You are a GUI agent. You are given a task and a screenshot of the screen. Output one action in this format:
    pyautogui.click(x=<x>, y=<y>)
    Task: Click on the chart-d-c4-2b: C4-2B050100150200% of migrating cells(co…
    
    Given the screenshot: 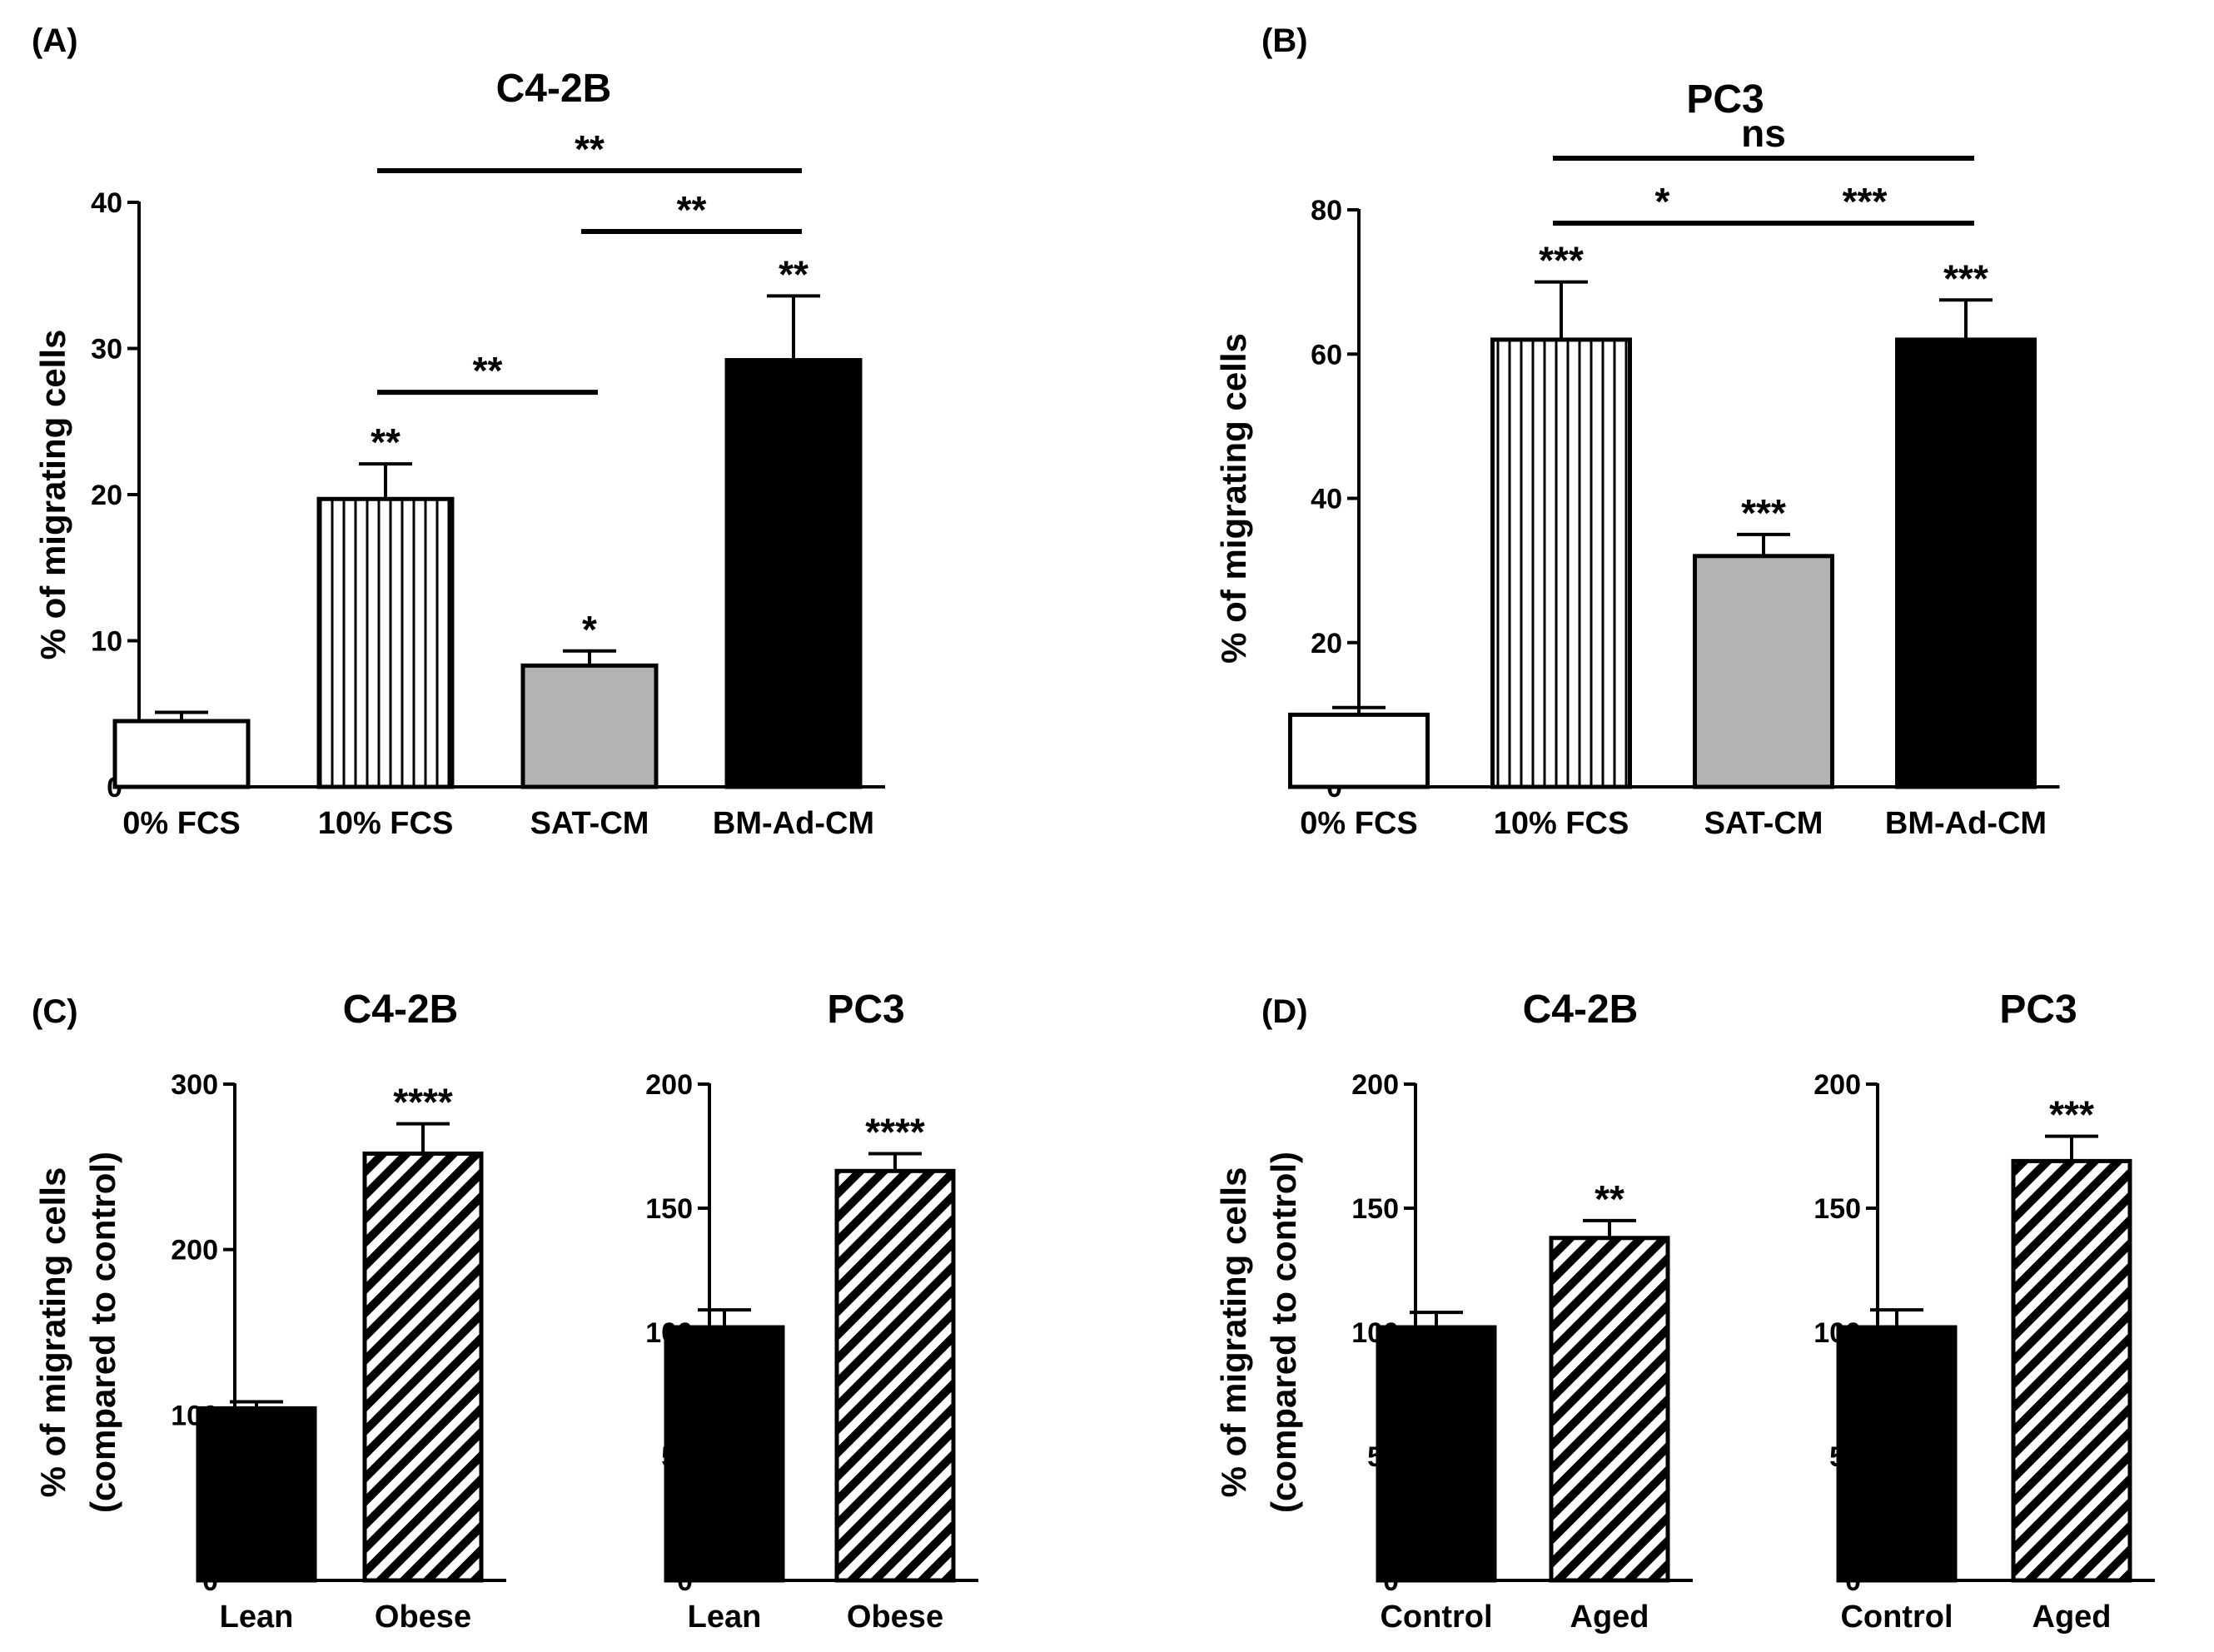 What is the action you would take?
    pyautogui.click(x=1453, y=1311)
    